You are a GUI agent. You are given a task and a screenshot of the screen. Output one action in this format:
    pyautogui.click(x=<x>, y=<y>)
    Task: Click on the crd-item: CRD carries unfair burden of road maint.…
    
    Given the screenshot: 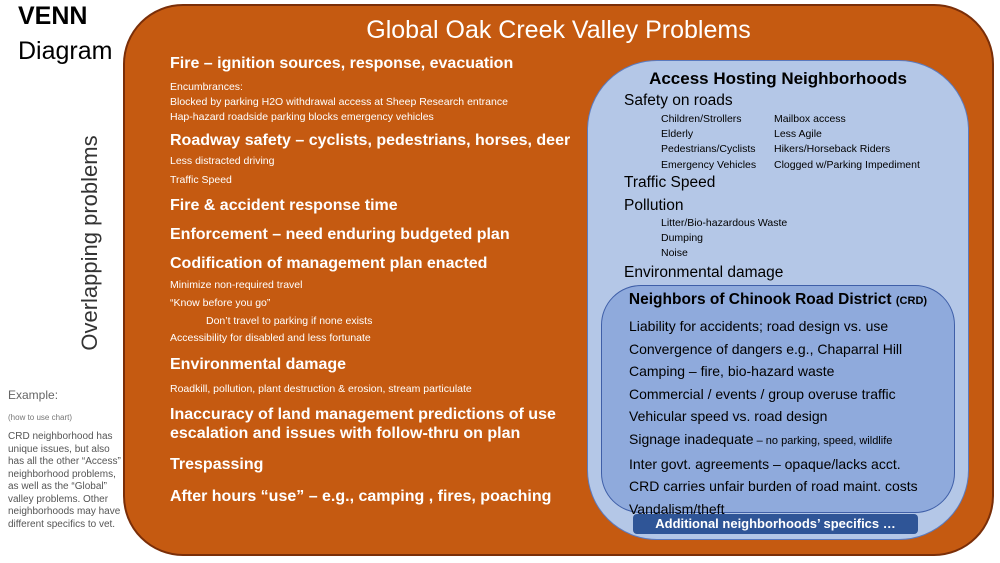 What is the action you would take?
    pyautogui.click(x=773, y=486)
    